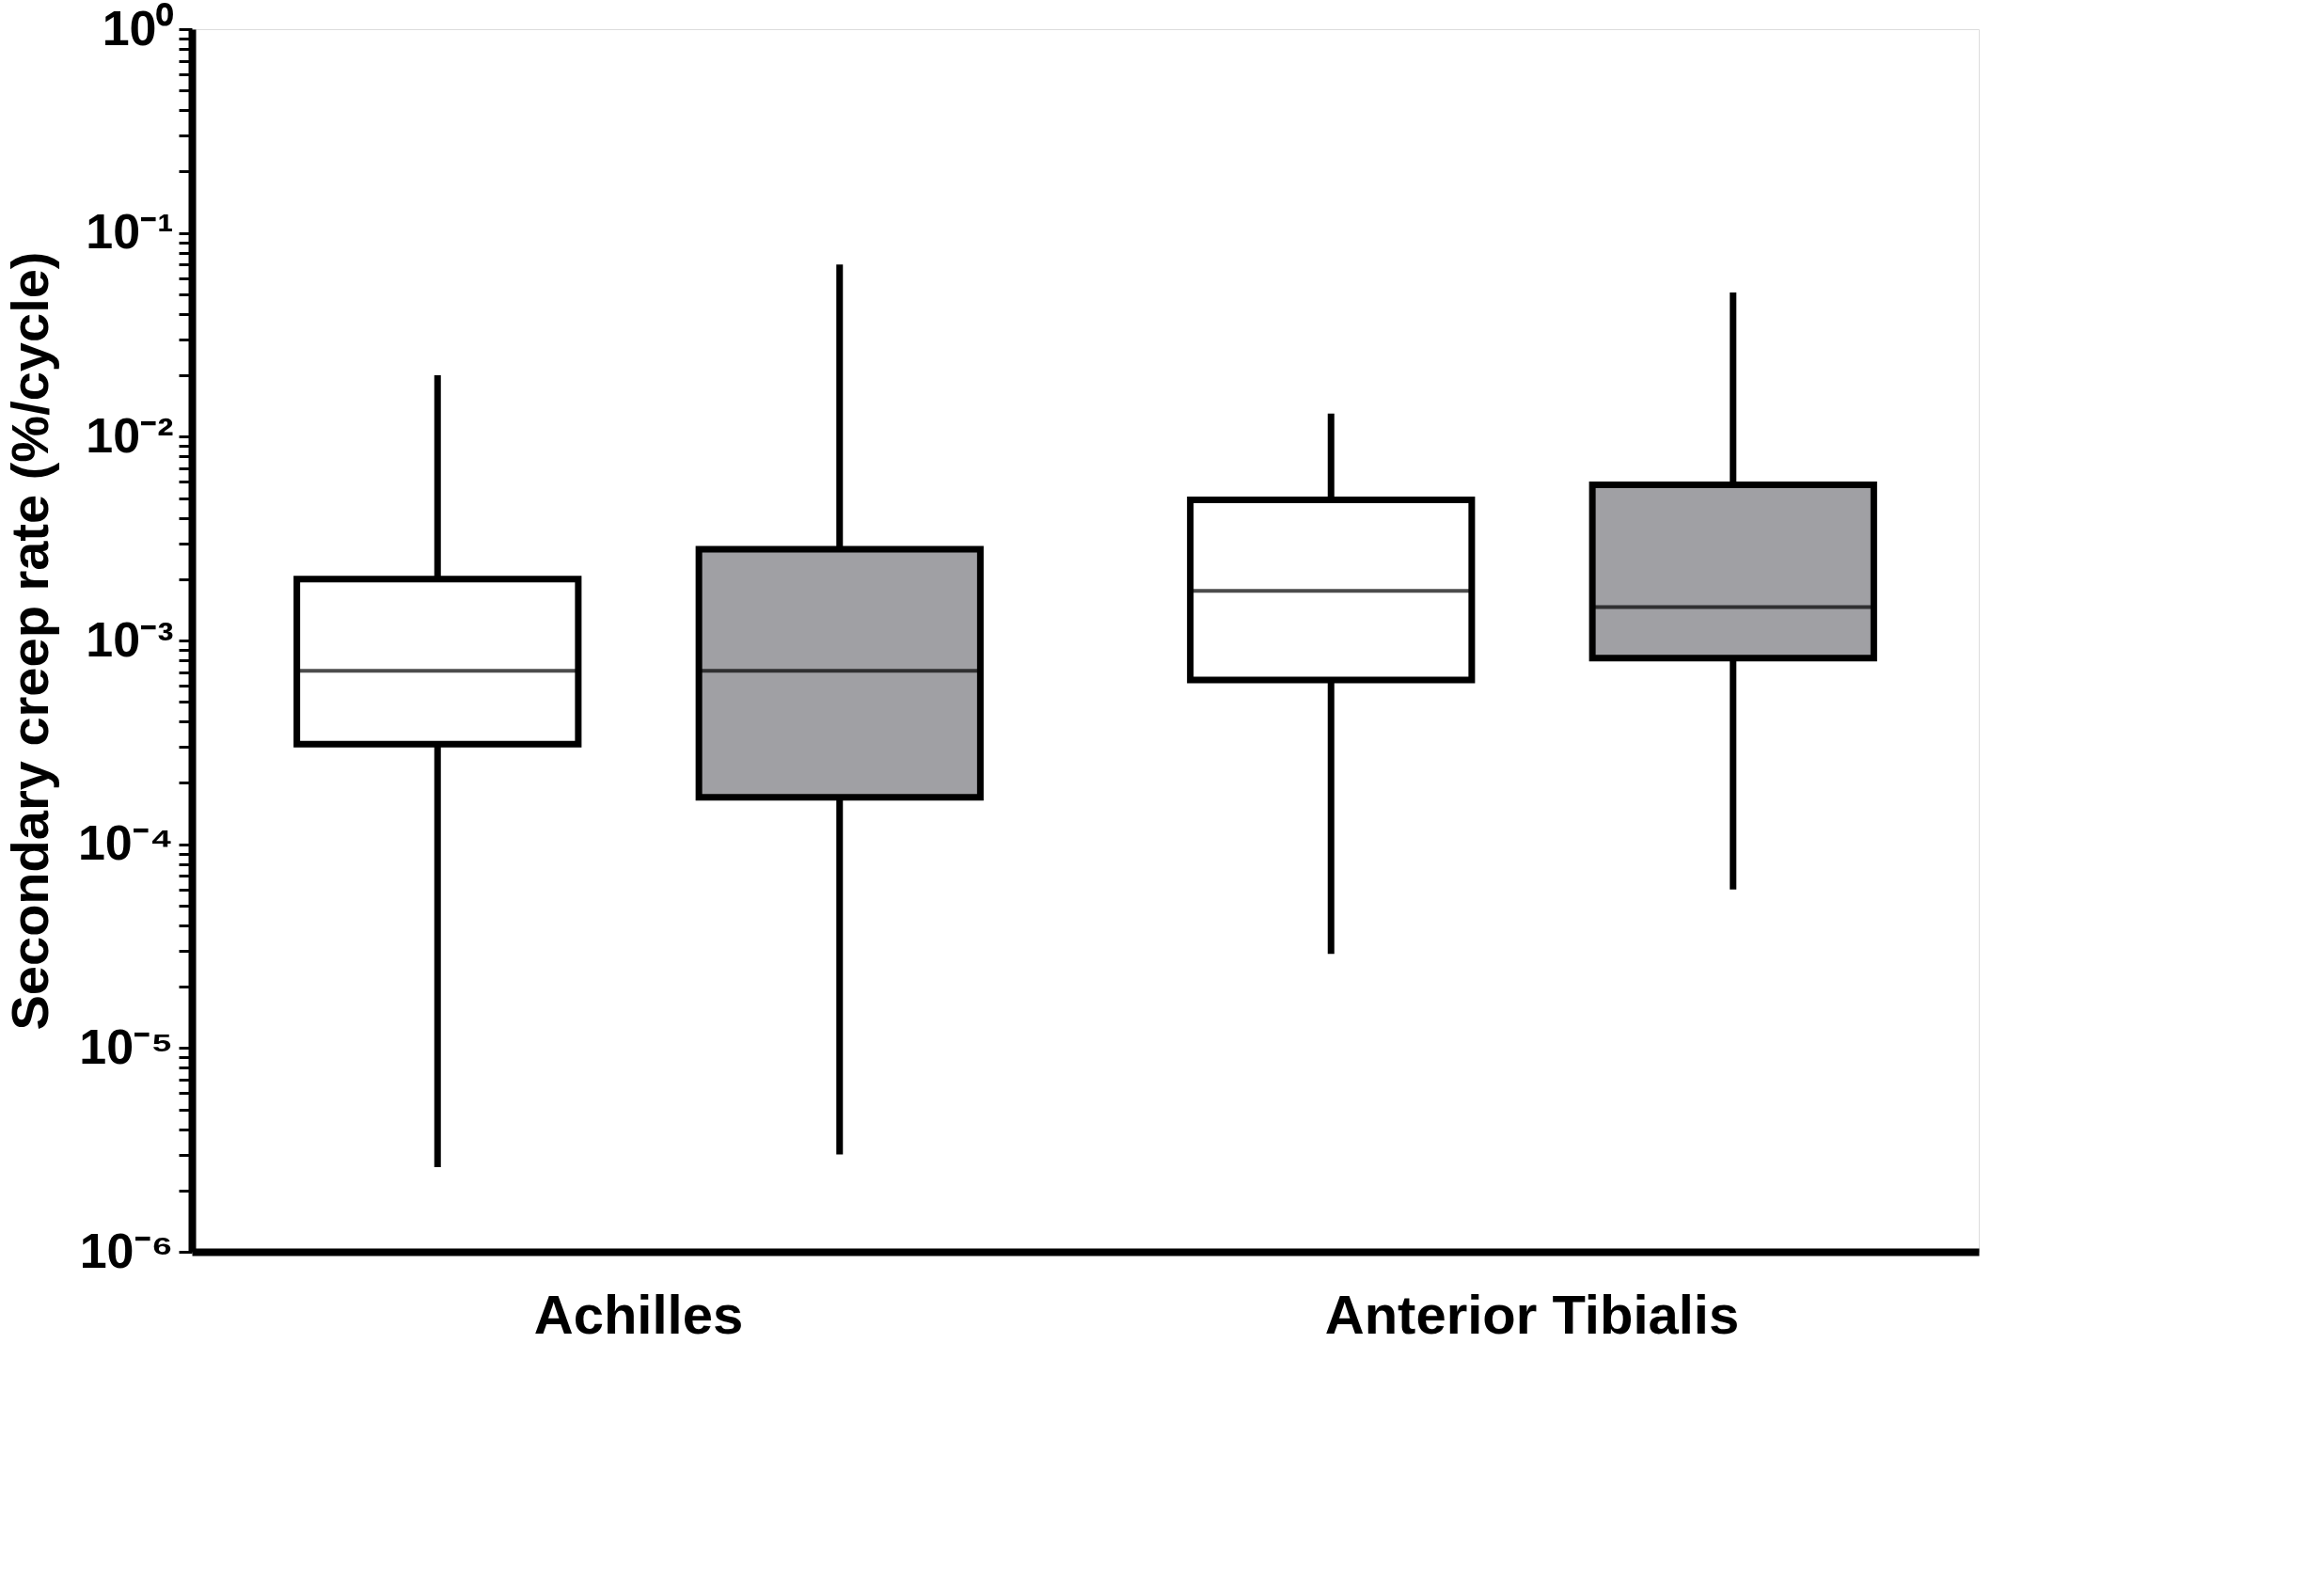 Image resolution: width=2323 pixels, height=1596 pixels. Describe the element at coordinates (1532, 1314) in the screenshot. I see `x-tick-label: Anterior Tibialis` at that location.